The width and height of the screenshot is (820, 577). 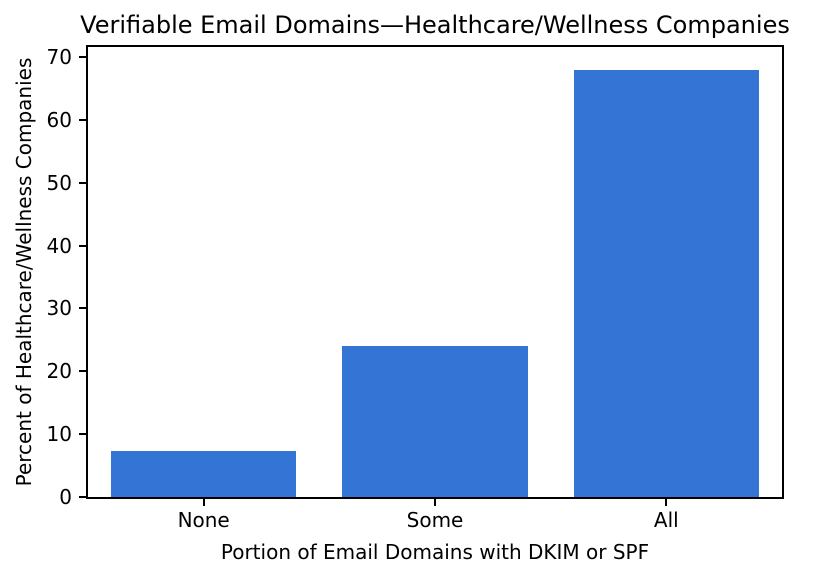 I want to click on bar-none, so click(x=204, y=473).